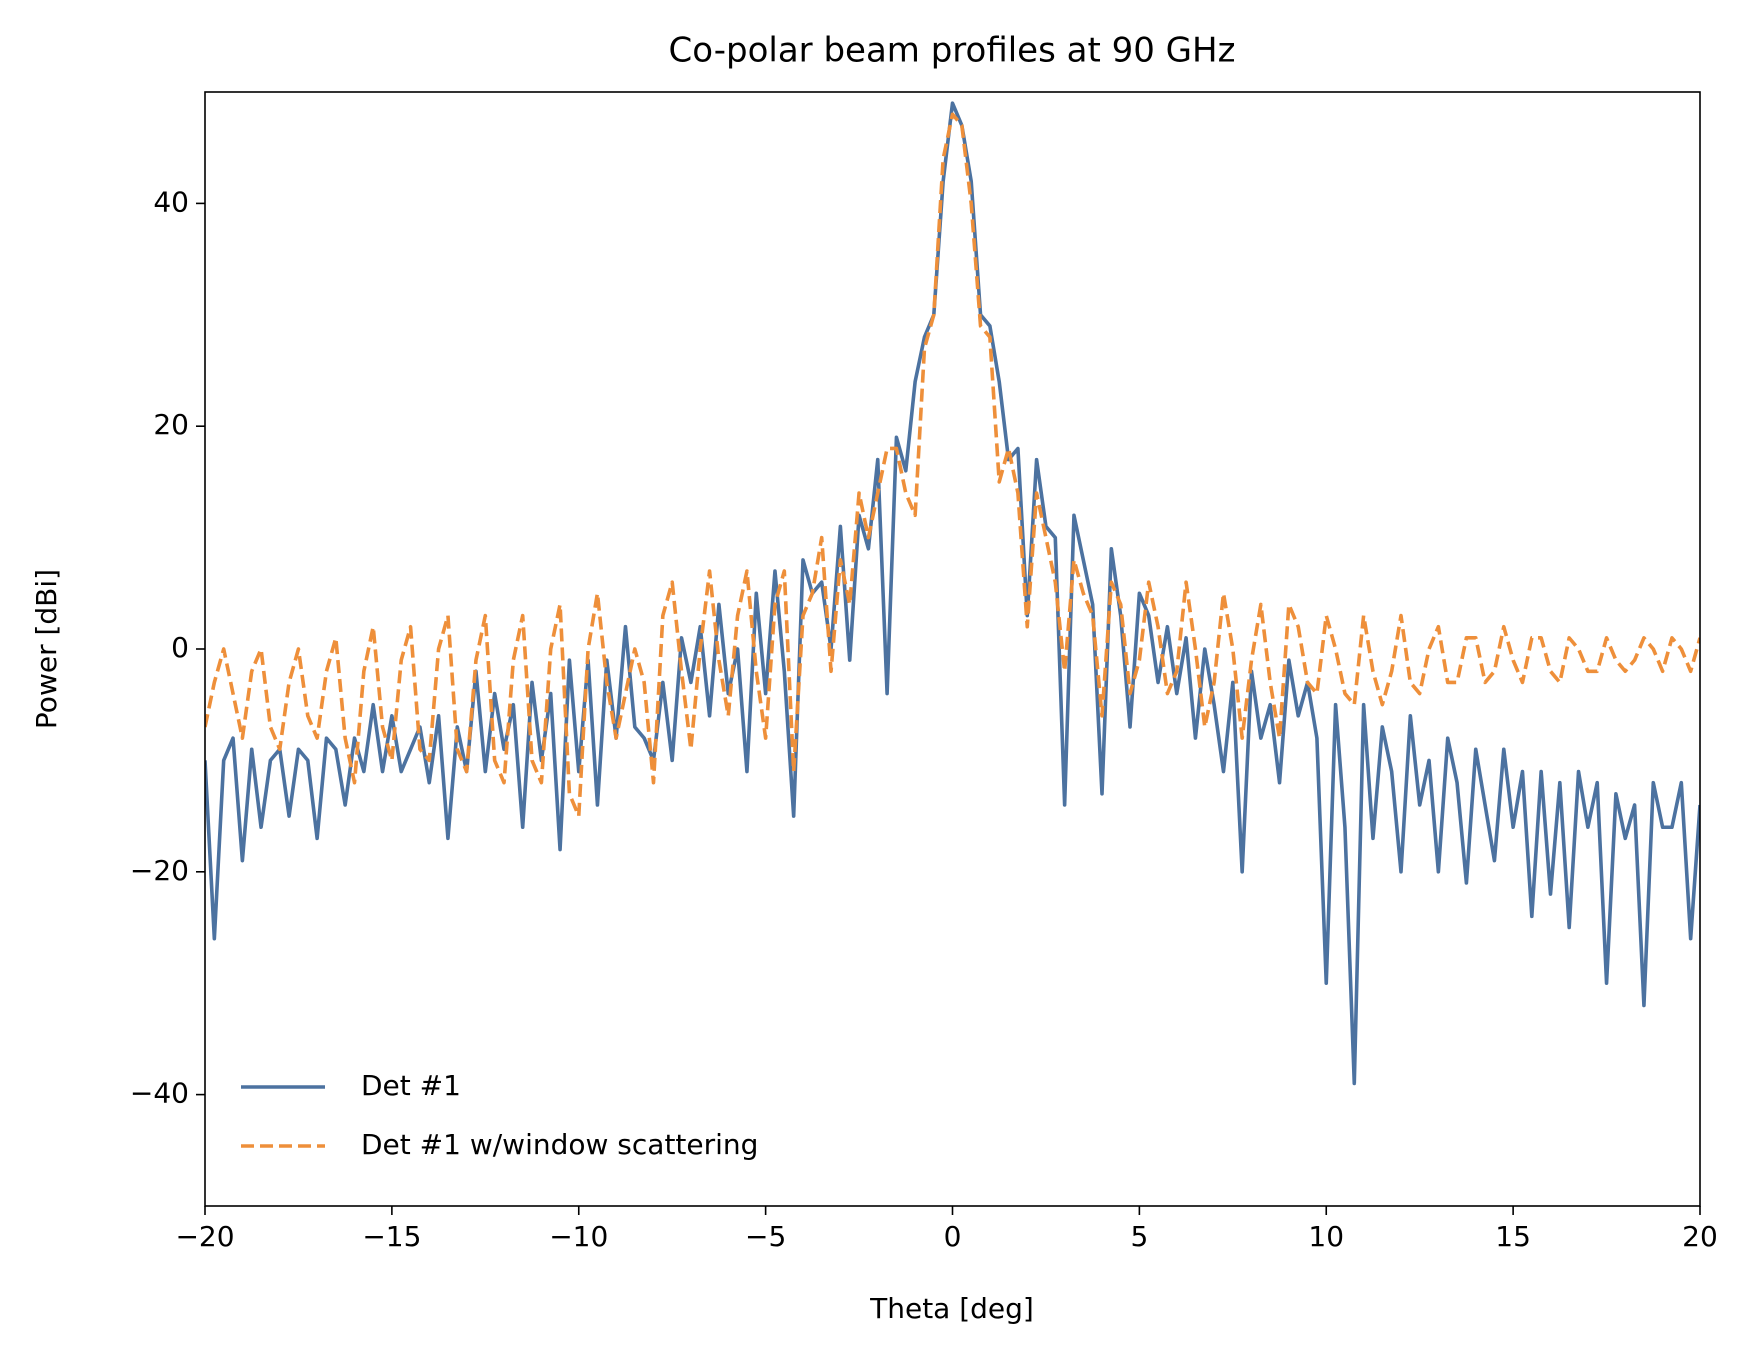  What do you see at coordinates (559, 1144) in the screenshot?
I see `legend-label: Det #1 w/window scattering` at bounding box center [559, 1144].